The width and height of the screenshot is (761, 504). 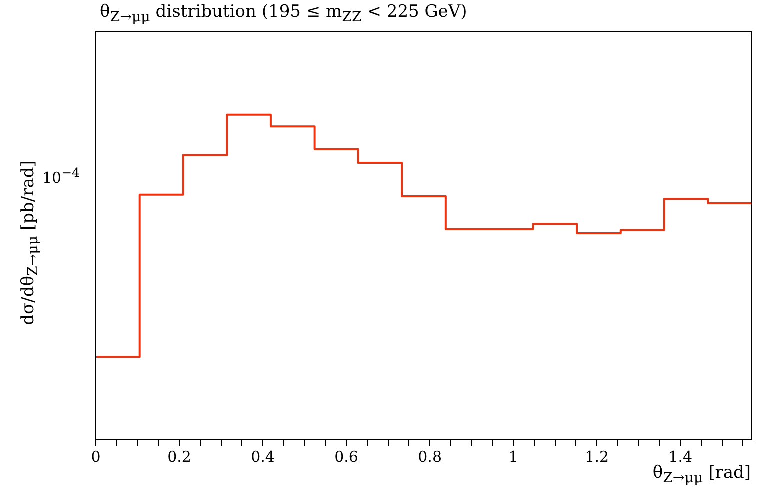 What do you see at coordinates (430, 457) in the screenshot?
I see `x-tick-label: 0.8` at bounding box center [430, 457].